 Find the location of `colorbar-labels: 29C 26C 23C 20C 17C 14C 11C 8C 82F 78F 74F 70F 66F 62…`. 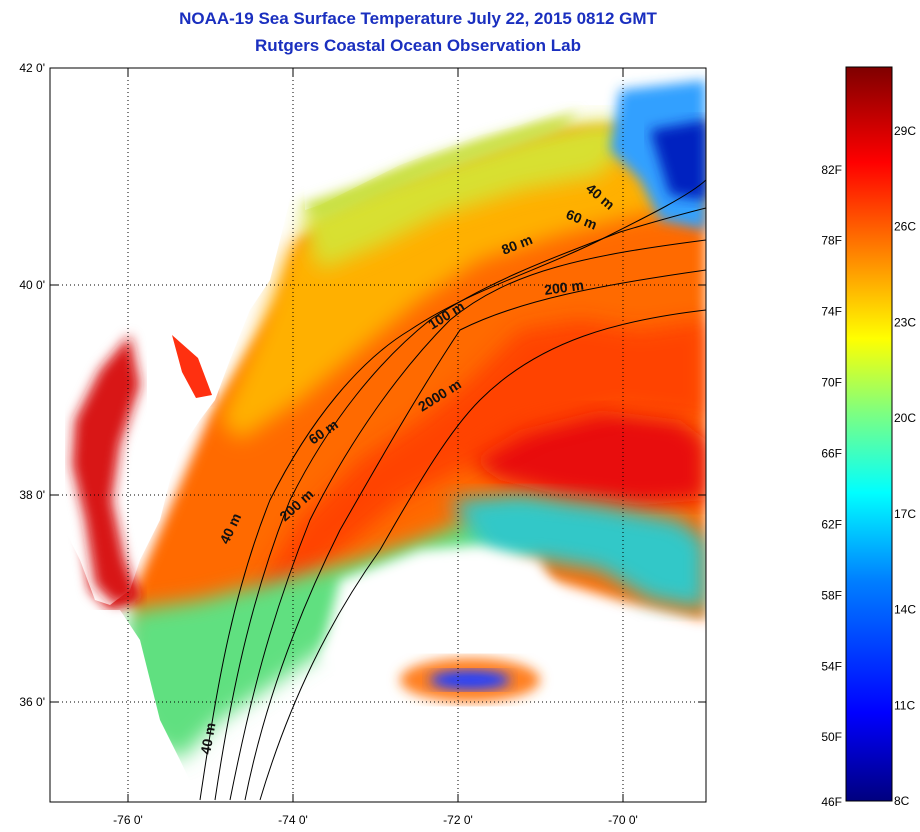

colorbar-labels: 29C 26C 23C 20C 17C 14C 11C 8C 82F 78F 74F 70F 66F 62… is located at coordinates (868, 466).